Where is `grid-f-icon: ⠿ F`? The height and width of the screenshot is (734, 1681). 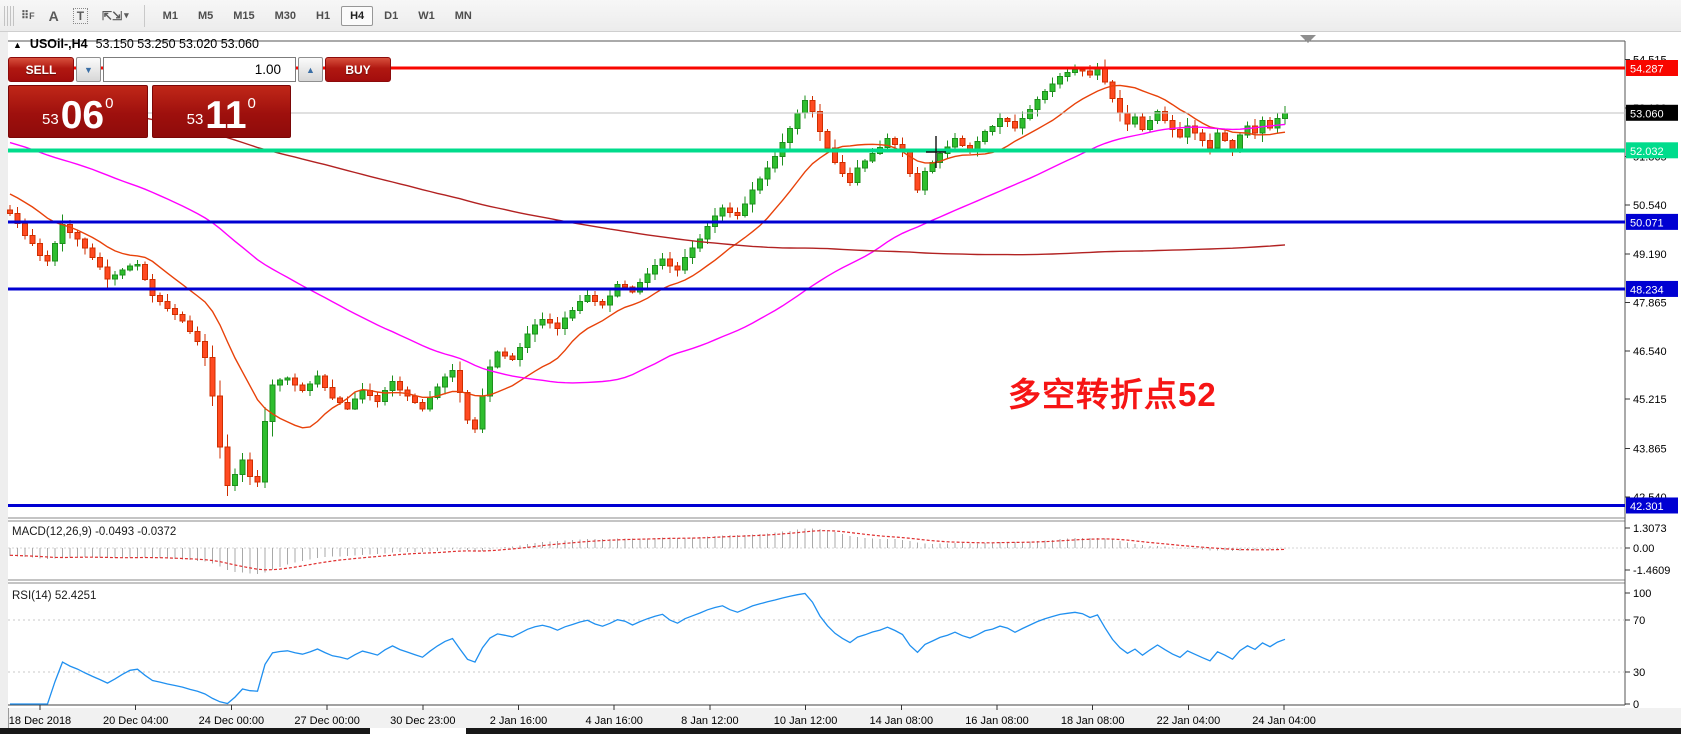
grid-f-icon: ⠿ F is located at coordinates (28, 16).